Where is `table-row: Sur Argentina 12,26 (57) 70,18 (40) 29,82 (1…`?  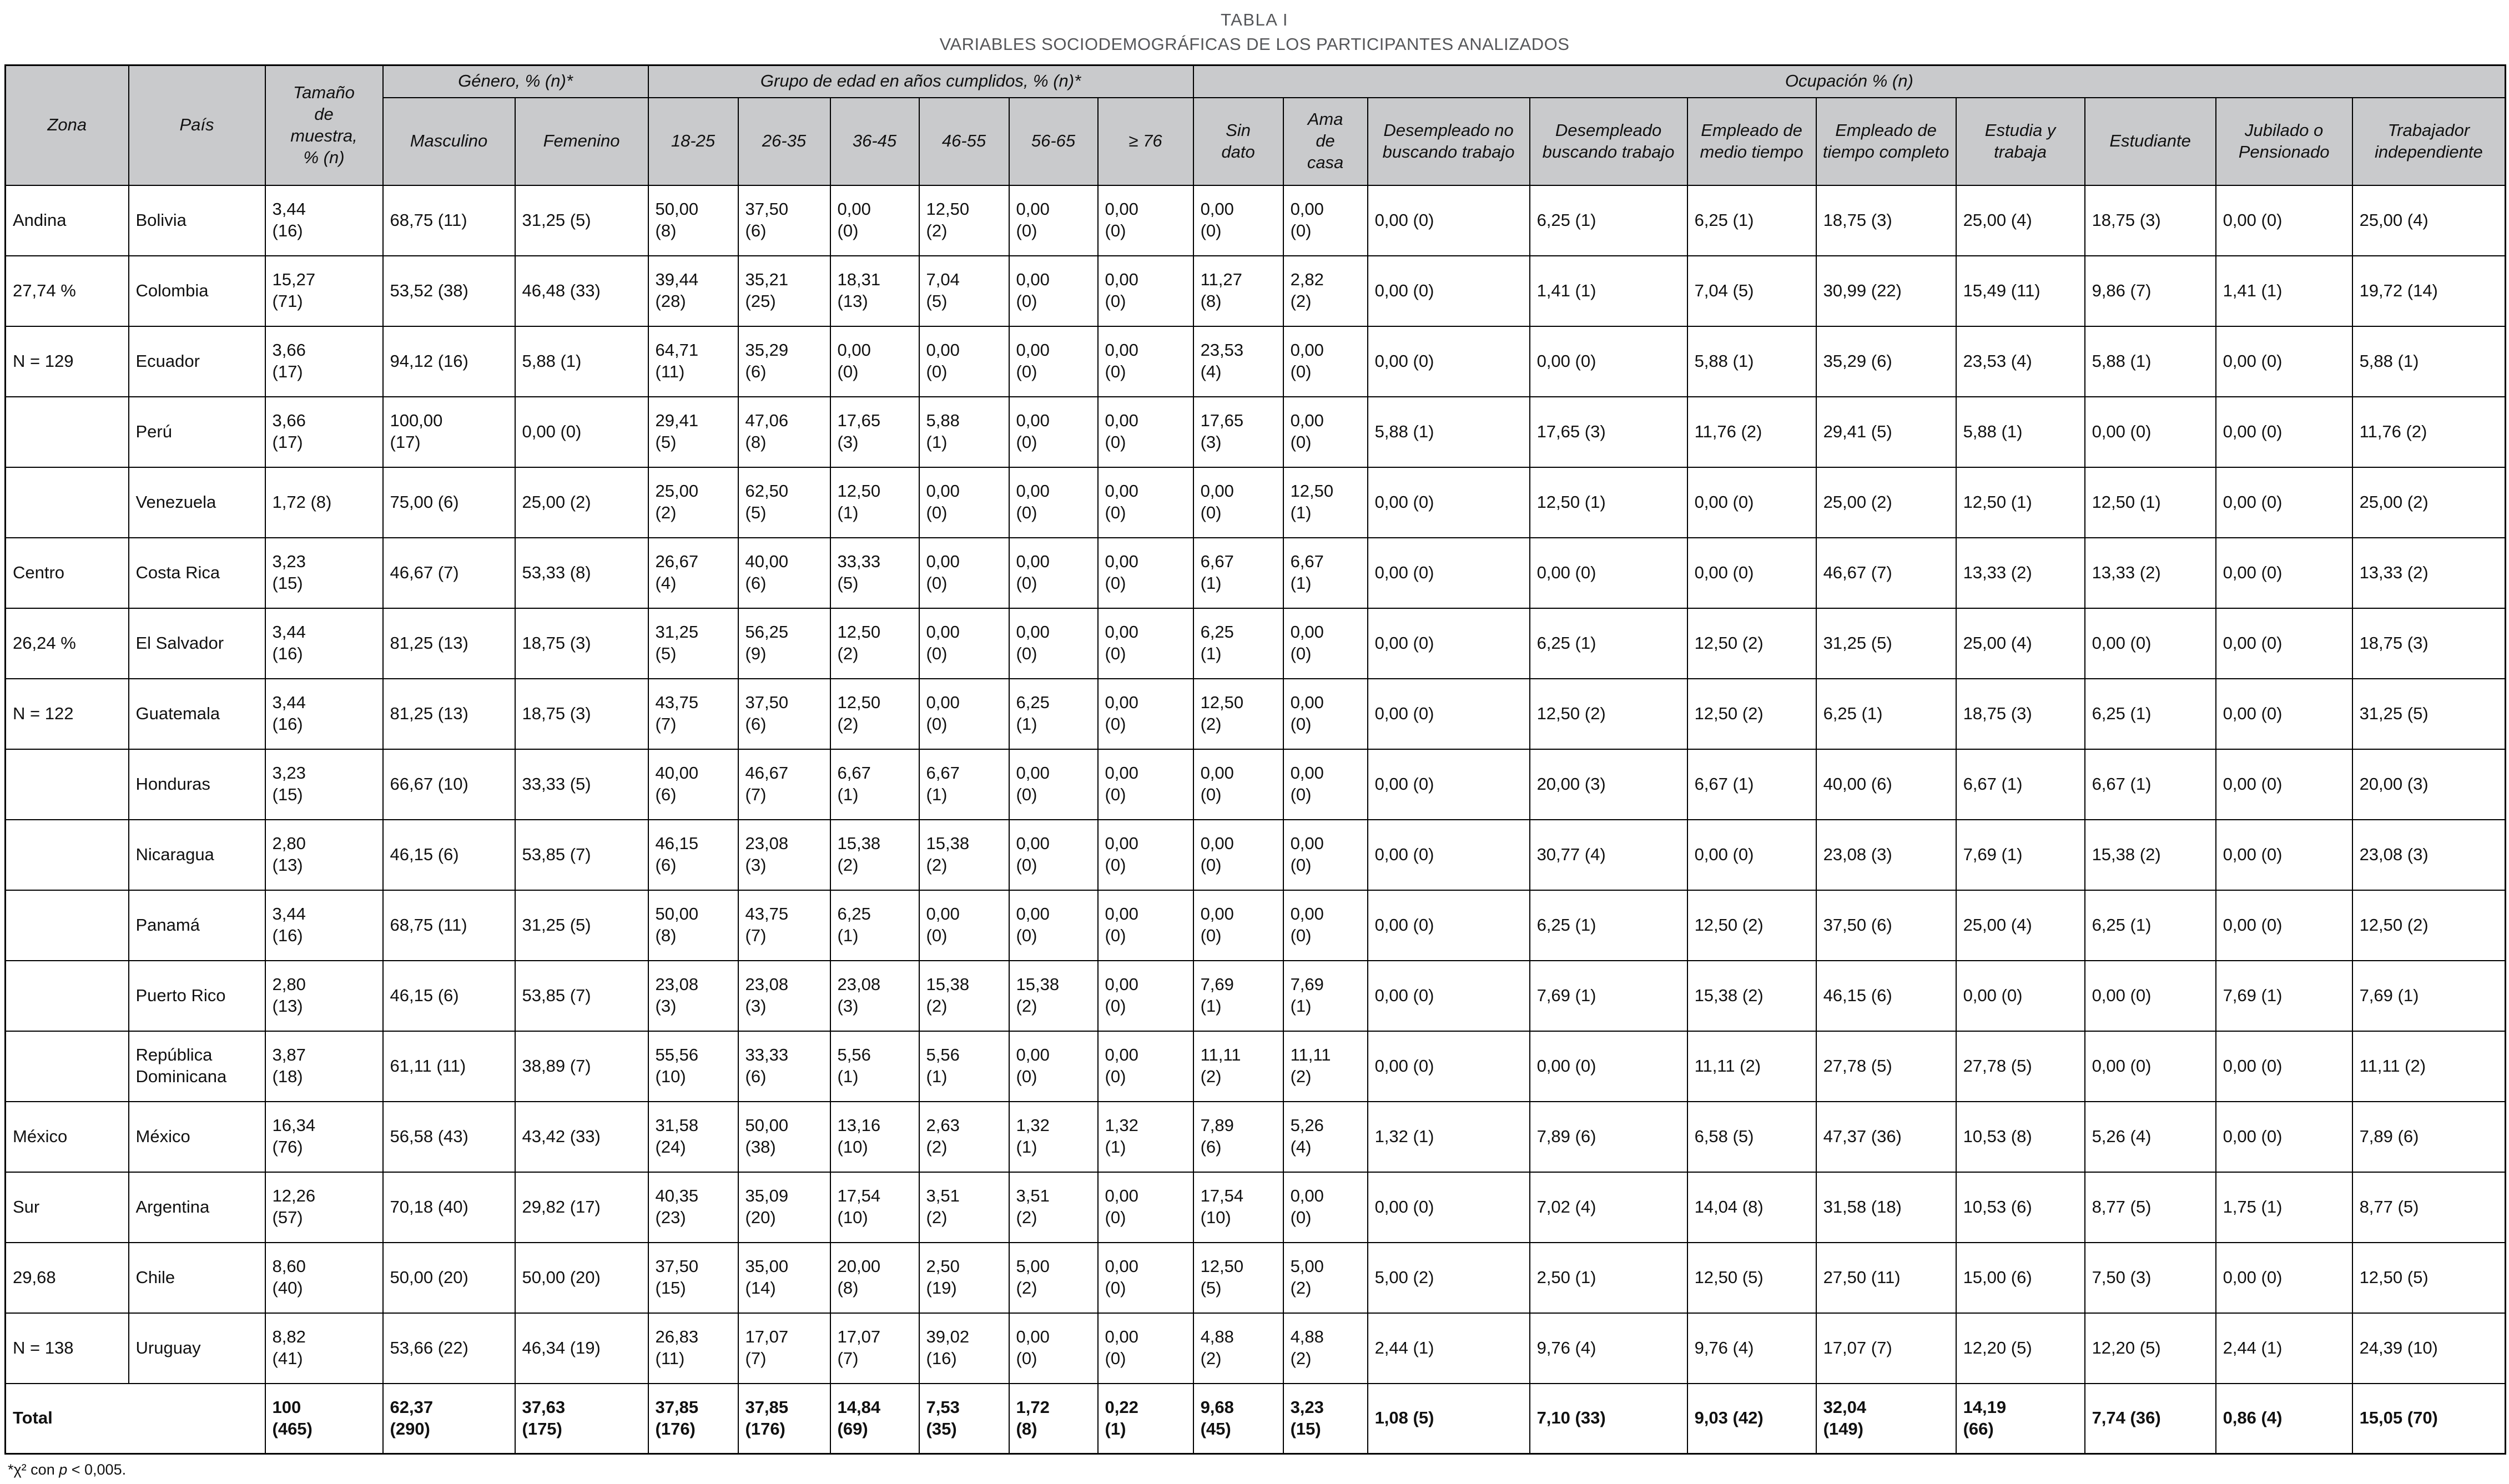
table-row: Sur Argentina 12,26 (57) 70,18 (40) 29,82 (1… is located at coordinates (1255, 1207).